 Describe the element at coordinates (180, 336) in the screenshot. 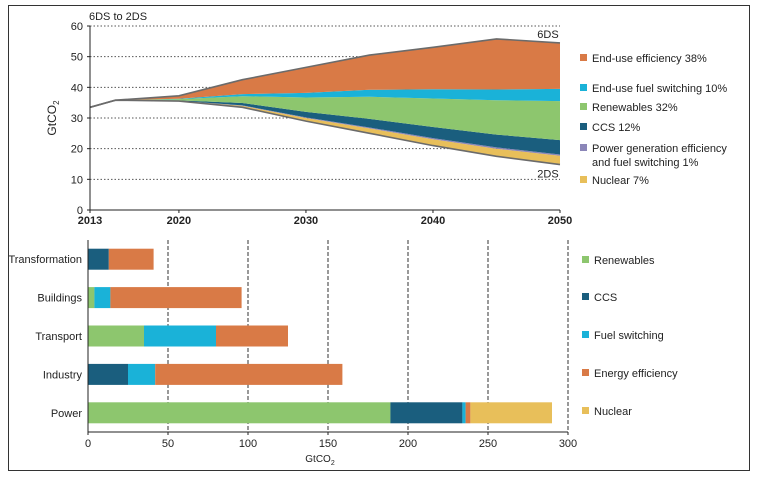

I see `bar-transport-fuel-switching` at that location.